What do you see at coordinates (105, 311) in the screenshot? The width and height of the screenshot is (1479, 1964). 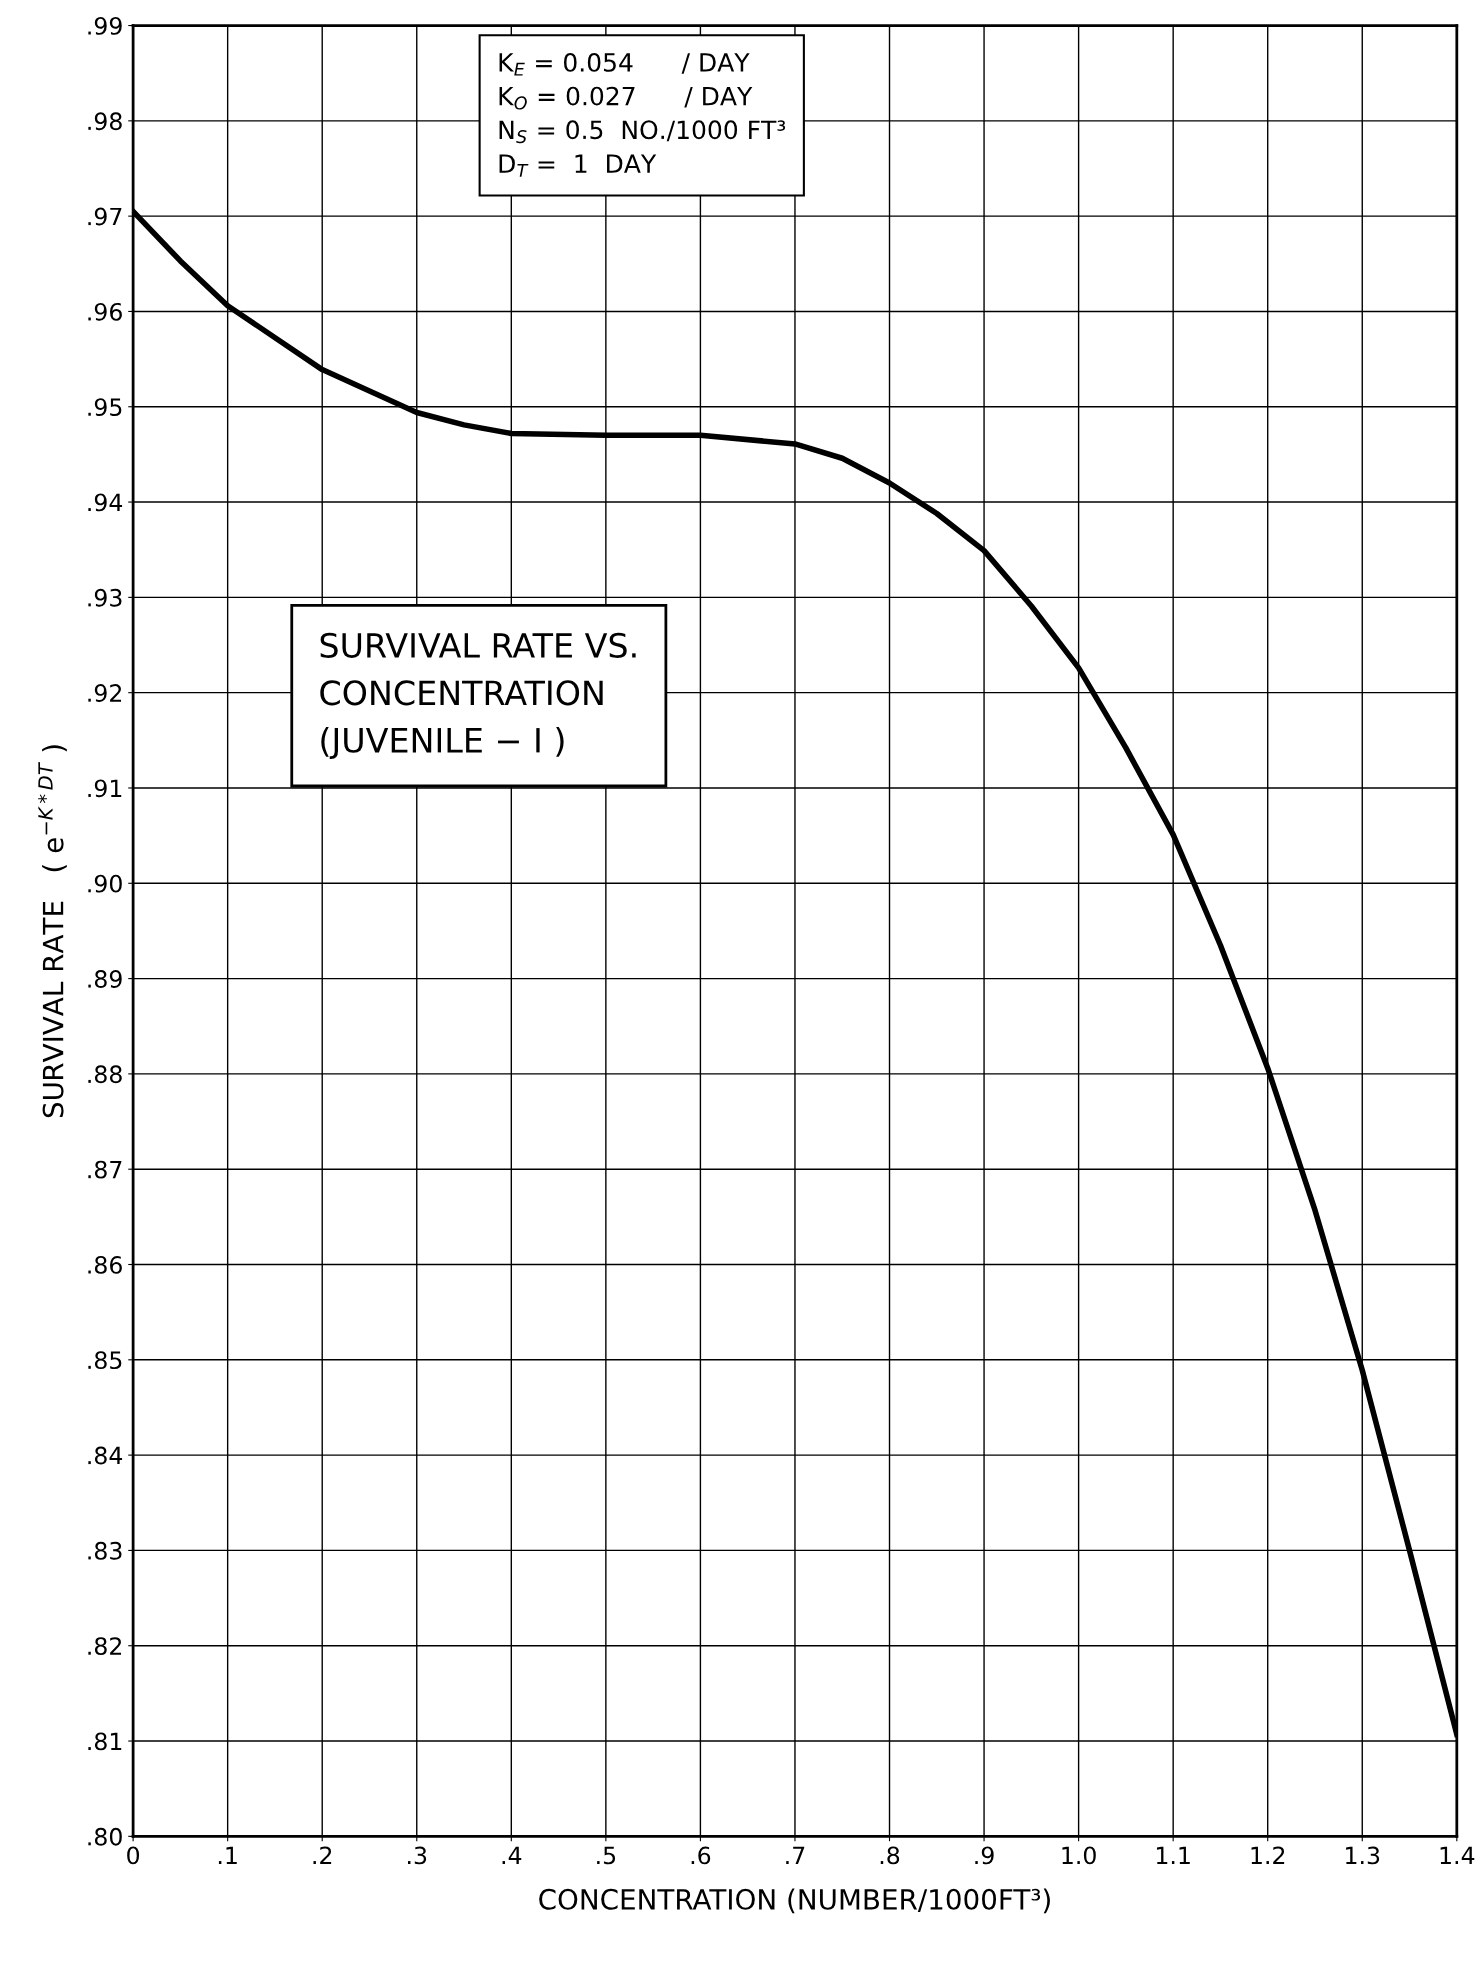 I see `y-tick-label: .96` at bounding box center [105, 311].